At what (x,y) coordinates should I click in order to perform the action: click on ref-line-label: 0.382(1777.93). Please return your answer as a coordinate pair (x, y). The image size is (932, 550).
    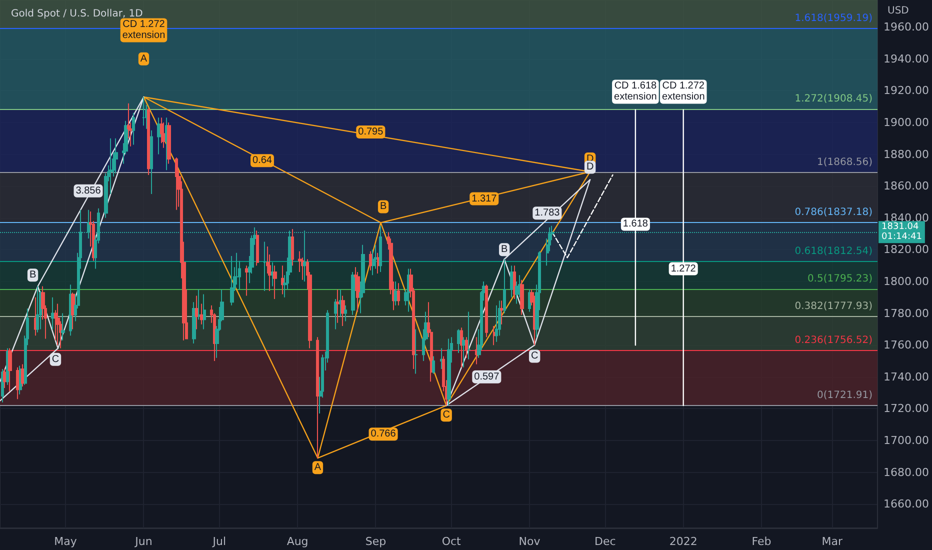
    Looking at the image, I should click on (833, 306).